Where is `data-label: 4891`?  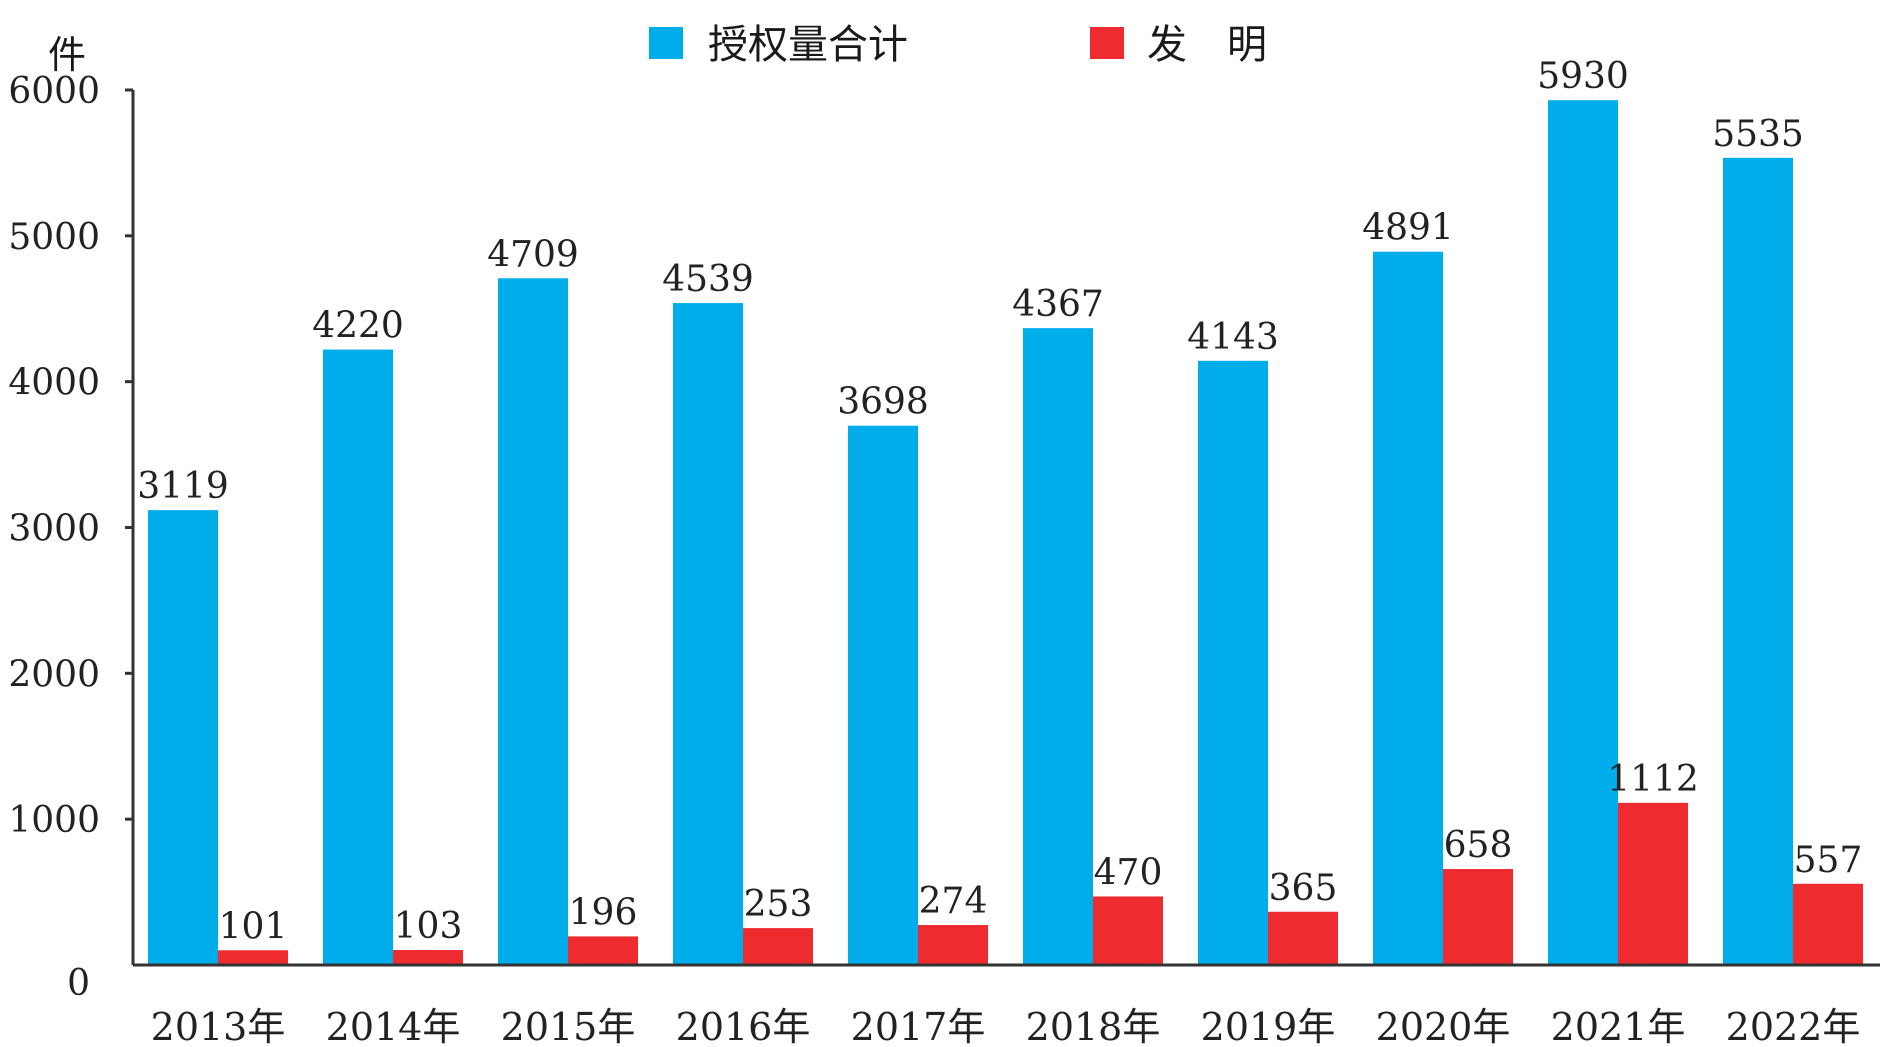 data-label: 4891 is located at coordinates (1408, 228).